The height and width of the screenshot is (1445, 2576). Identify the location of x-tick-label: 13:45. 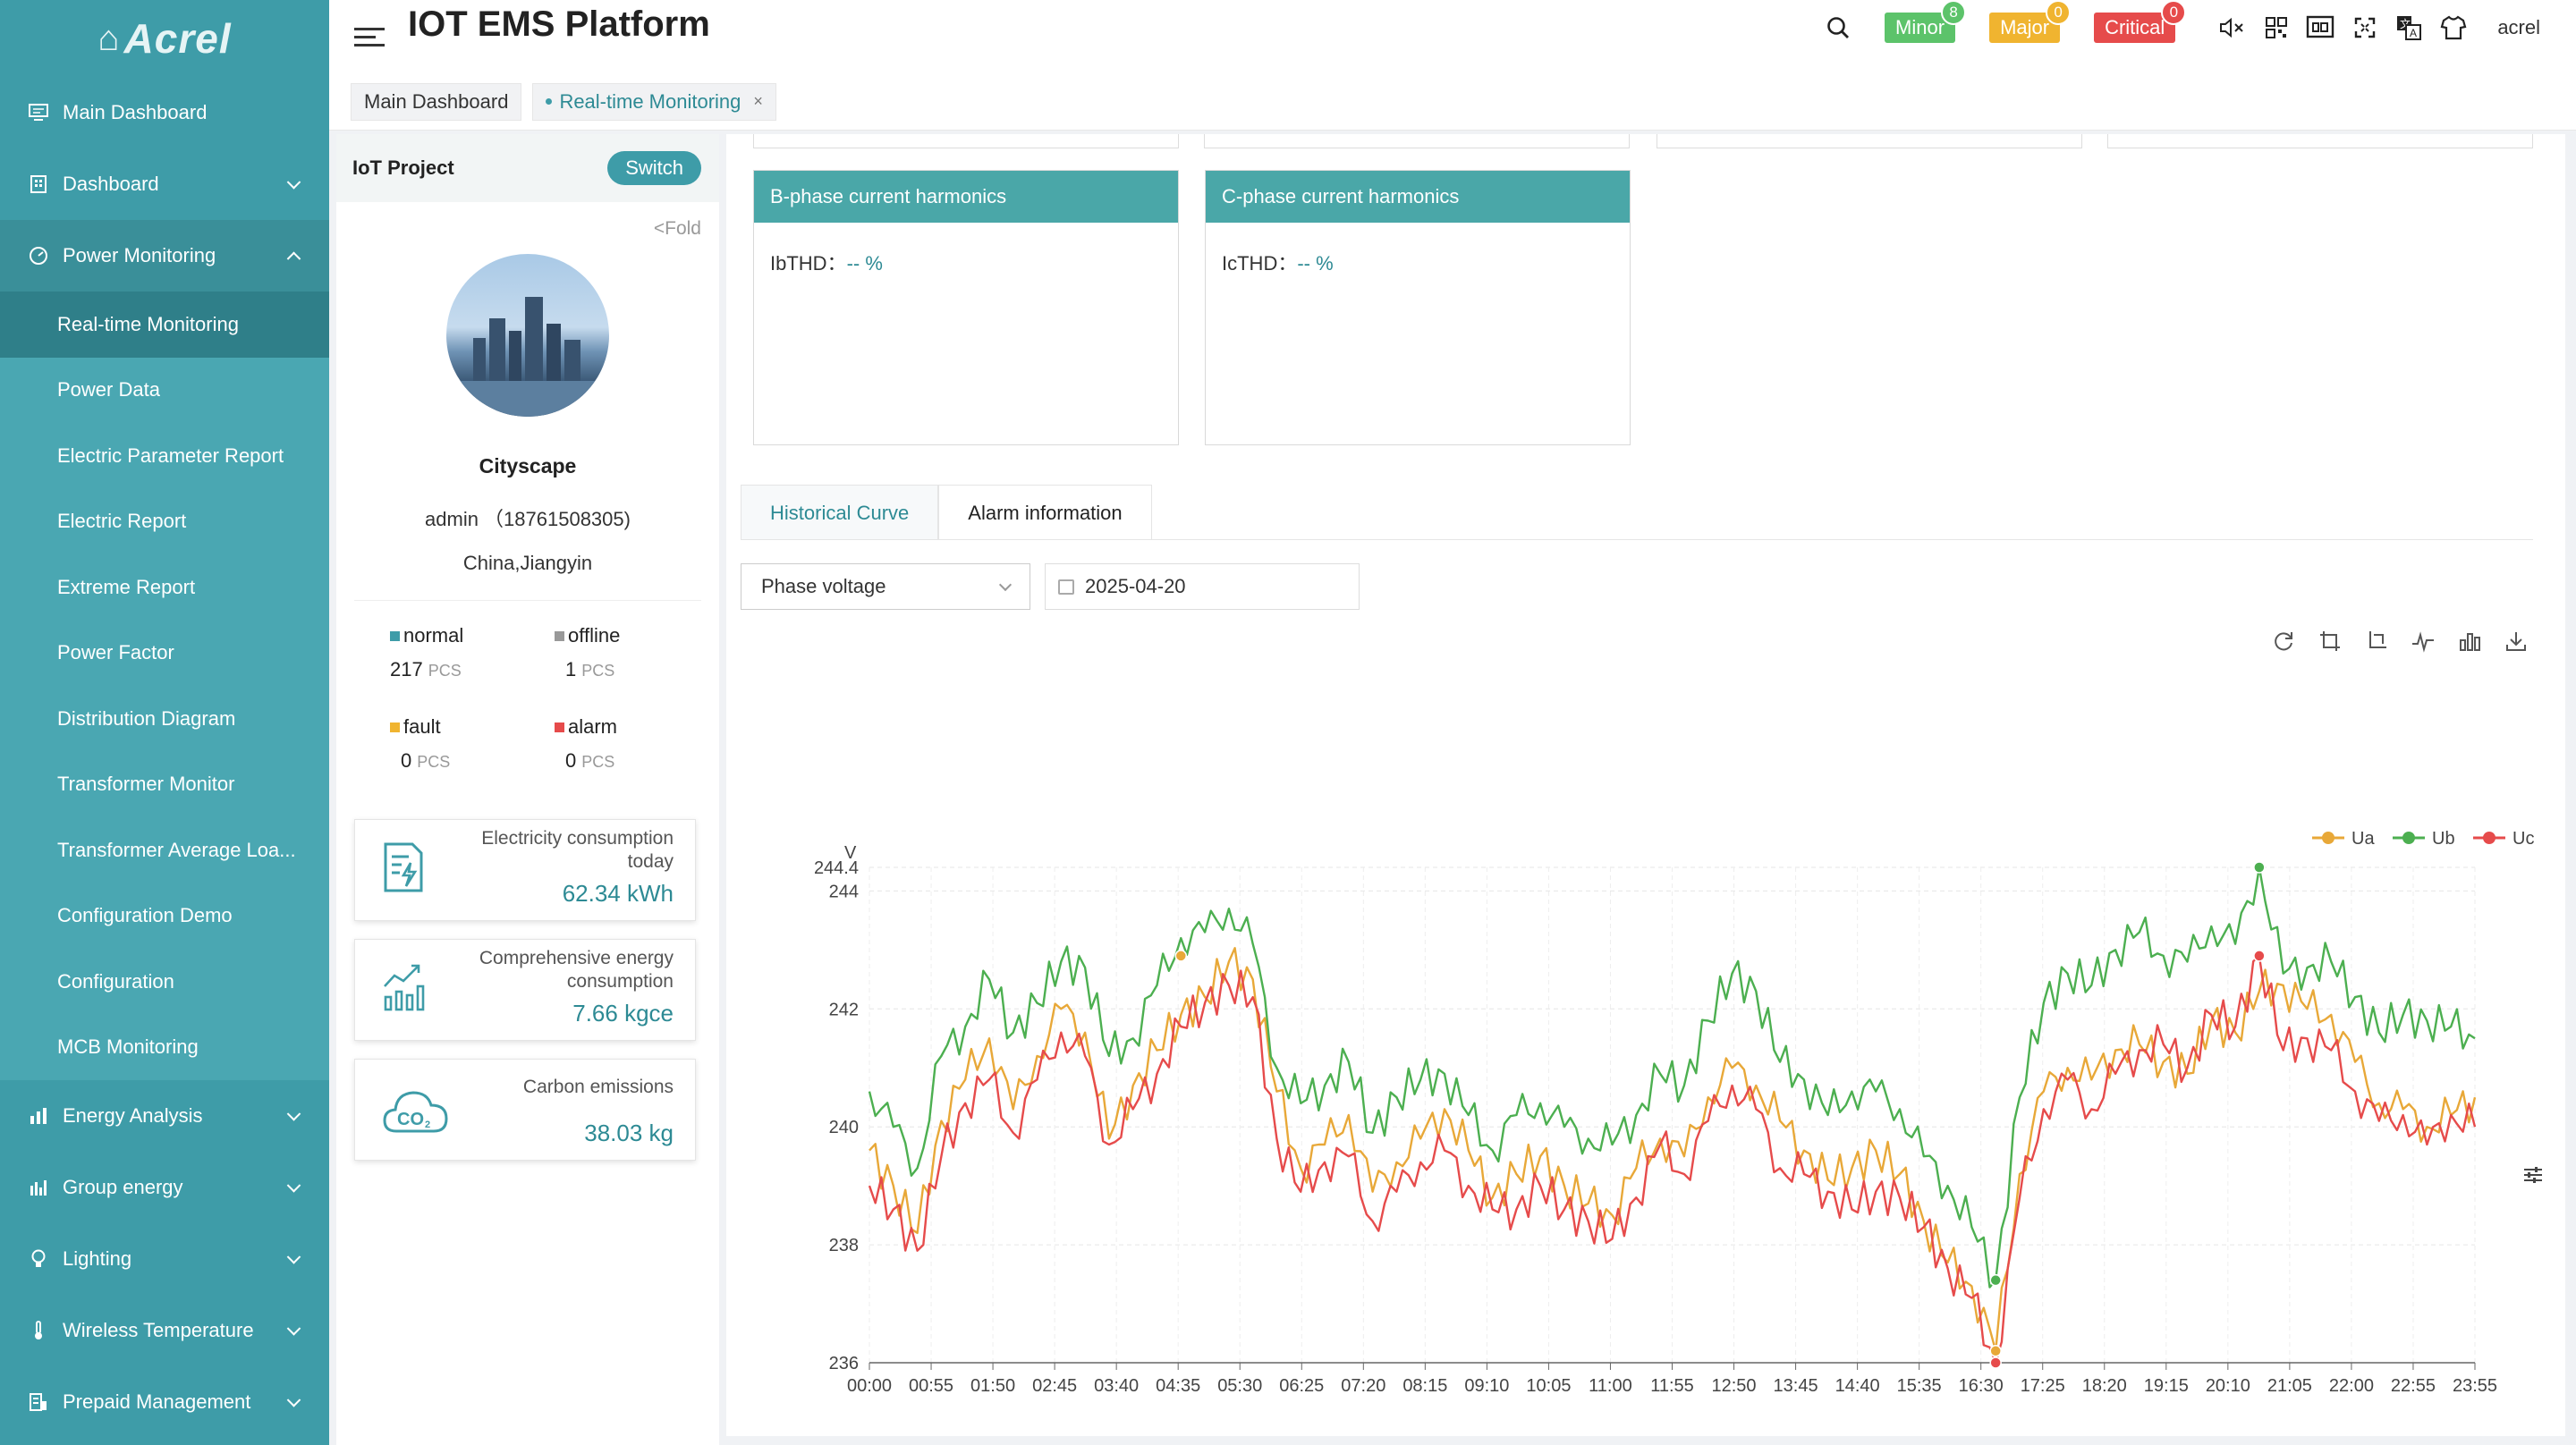
(1796, 1386).